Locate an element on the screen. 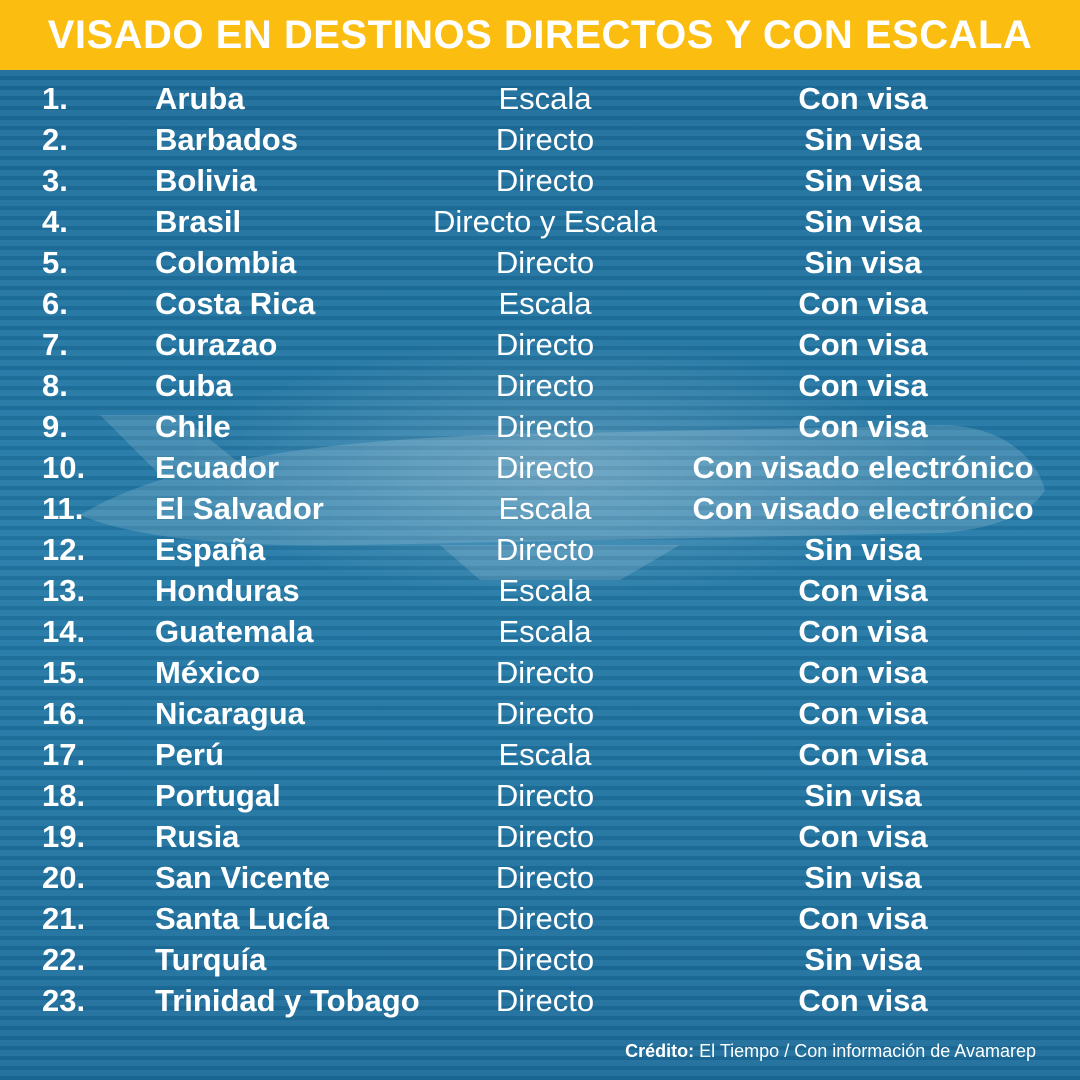  row-number: 14. is located at coordinates (64, 631).